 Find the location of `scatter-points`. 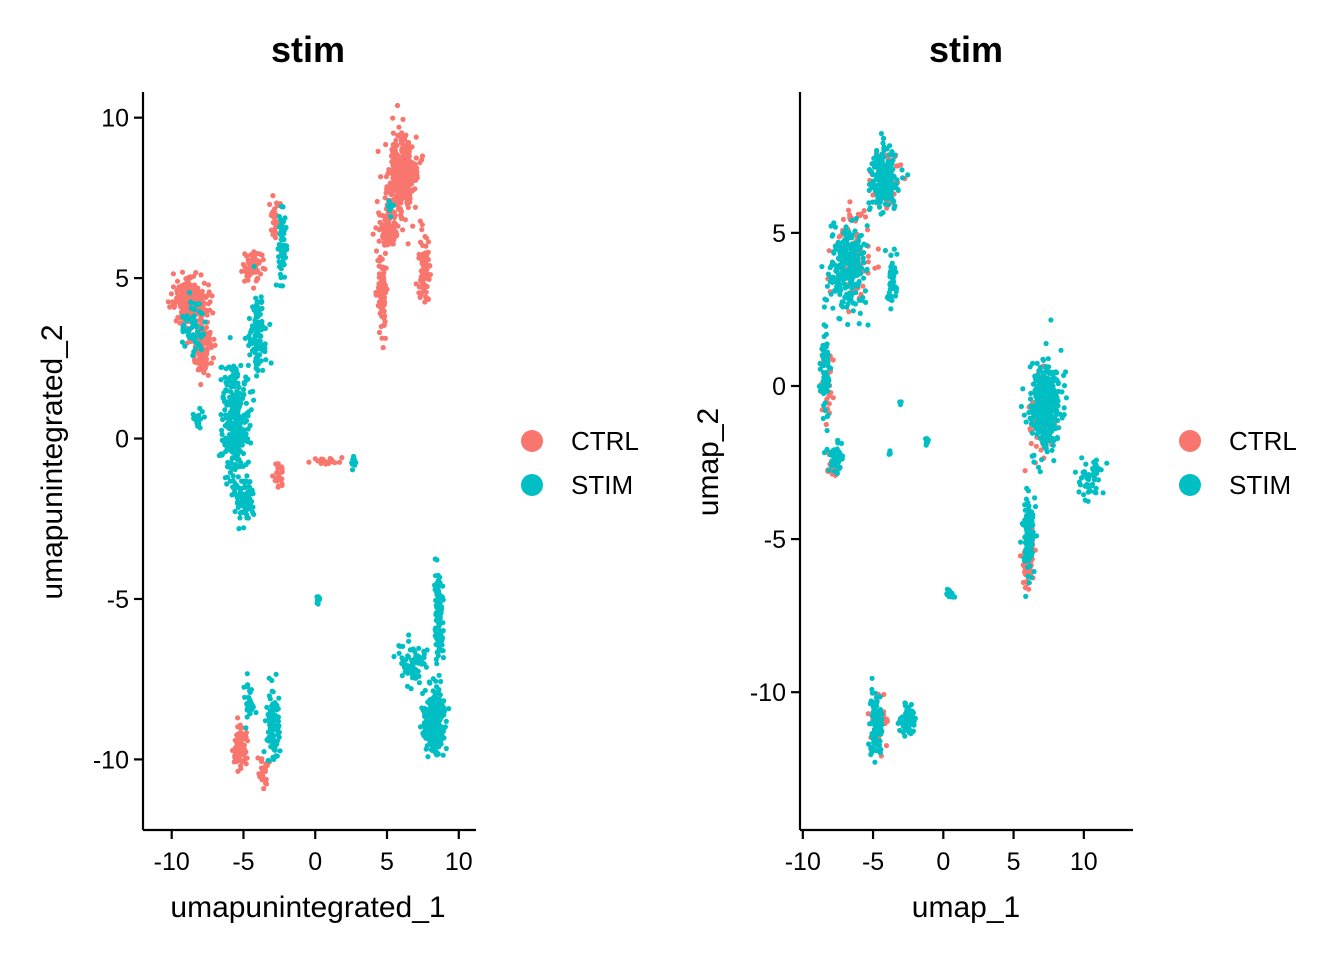

scatter-points is located at coordinates (963, 447).